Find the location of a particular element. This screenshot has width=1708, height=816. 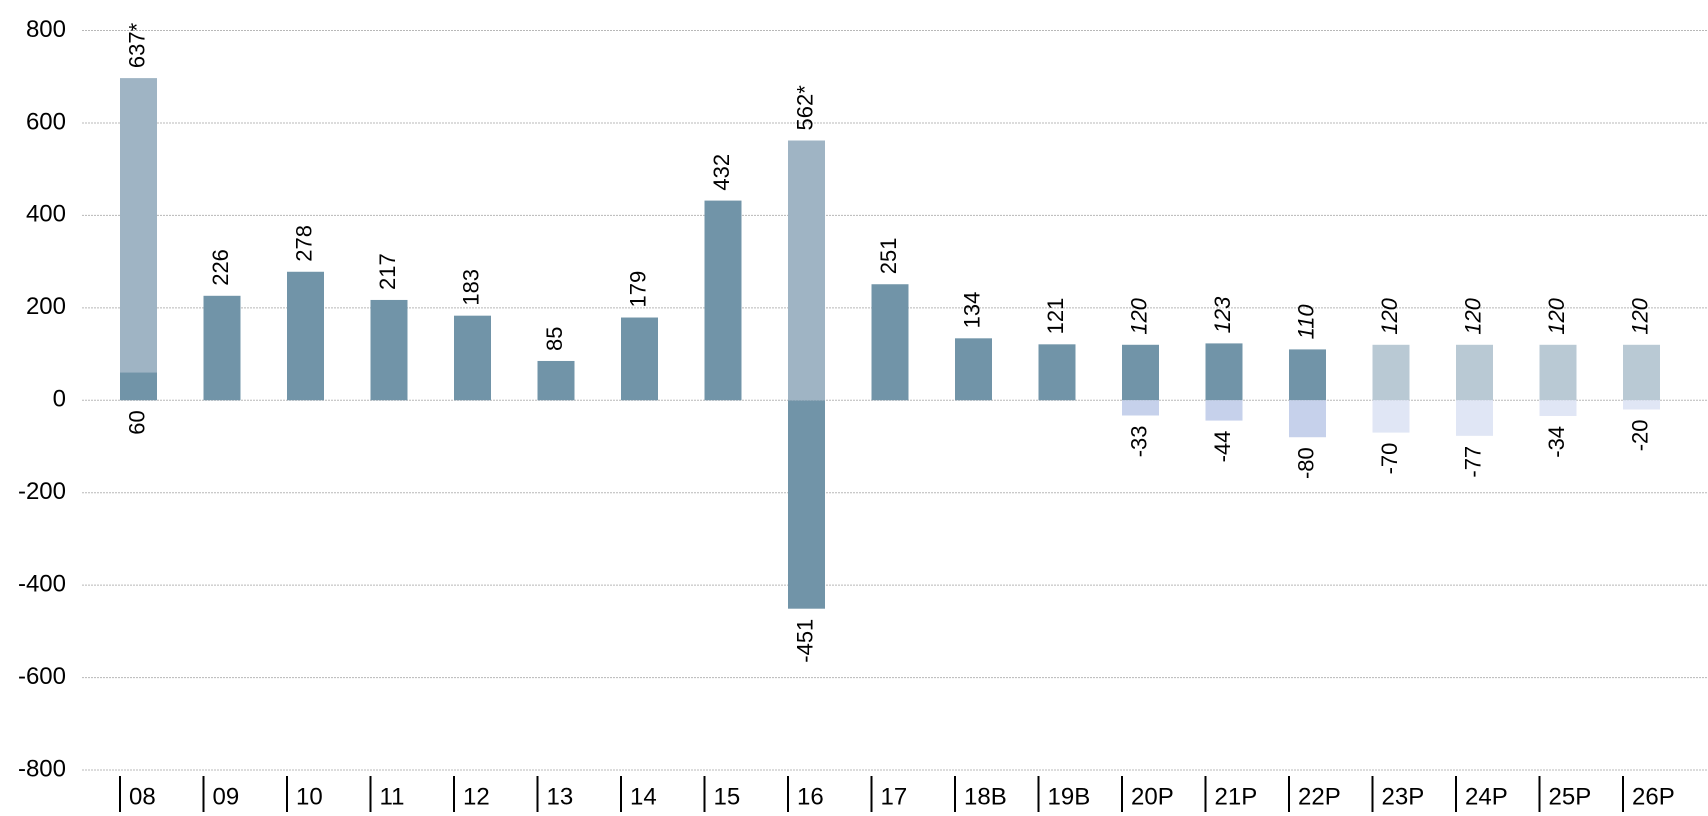

y-tick-label: 800 is located at coordinates (46, 29).